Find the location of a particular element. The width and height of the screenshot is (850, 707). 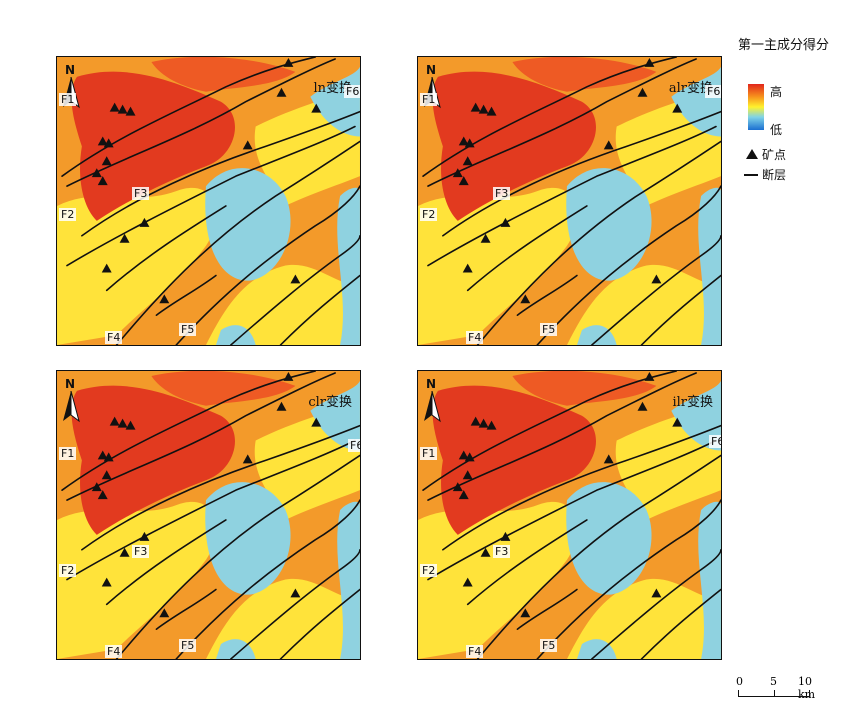

legend-title: 第一主成分得分 is located at coordinates (784, 45).